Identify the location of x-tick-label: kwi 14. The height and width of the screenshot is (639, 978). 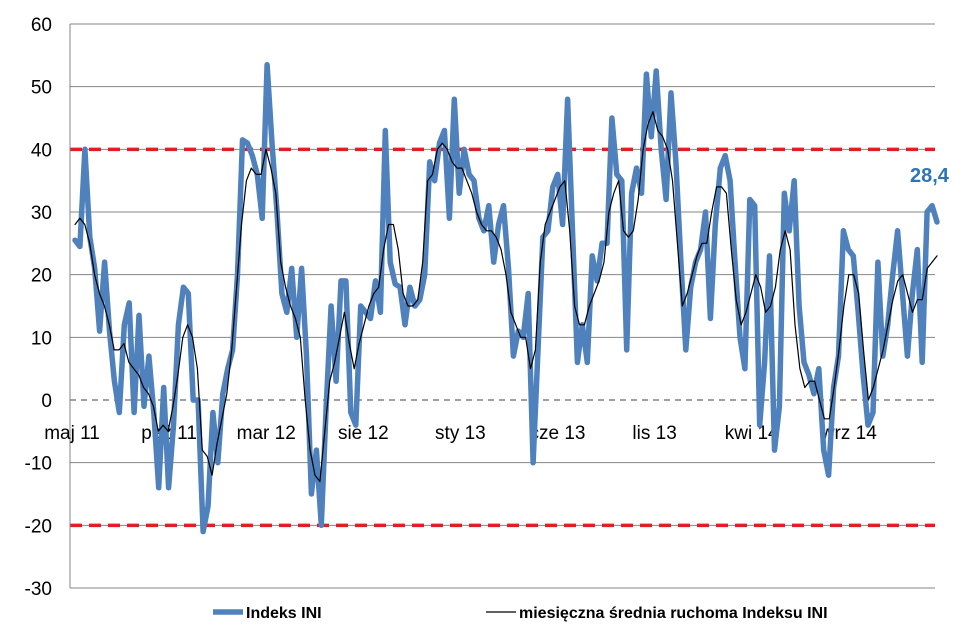
(752, 433).